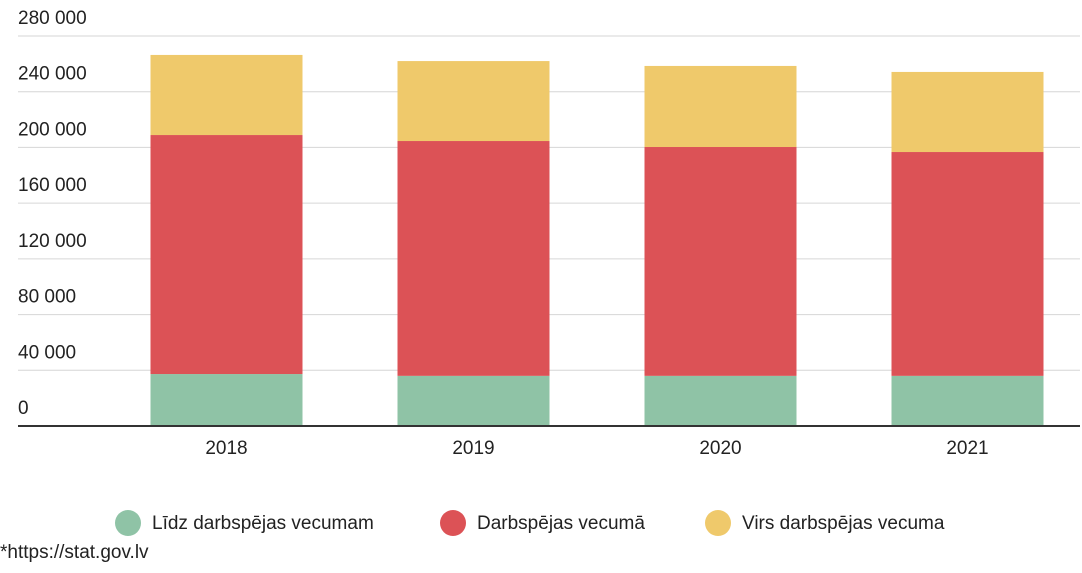 This screenshot has width=1082, height=573. I want to click on x-tick-label: 2021, so click(967, 448).